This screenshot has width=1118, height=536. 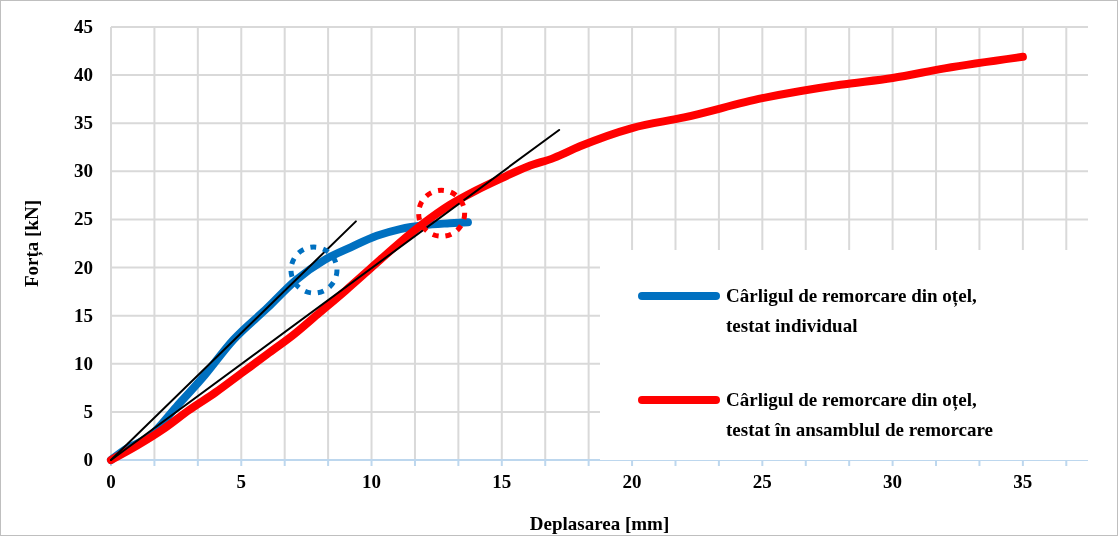 I want to click on legend-label: Cârligul de remorcare din oțel, testat în ansamblul de remorcare, so click(x=860, y=414).